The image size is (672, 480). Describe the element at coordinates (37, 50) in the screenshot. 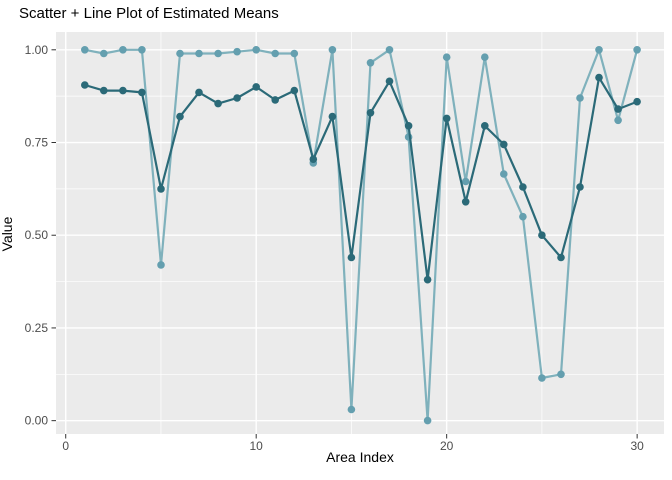

I see `y-tick-label: 1.00` at that location.